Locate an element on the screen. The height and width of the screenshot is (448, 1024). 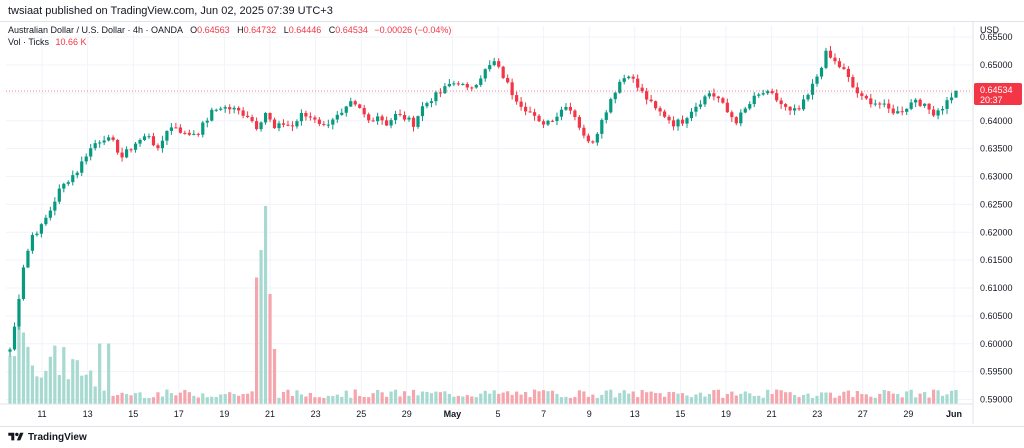
legend-close-label: C is located at coordinates (332, 30).